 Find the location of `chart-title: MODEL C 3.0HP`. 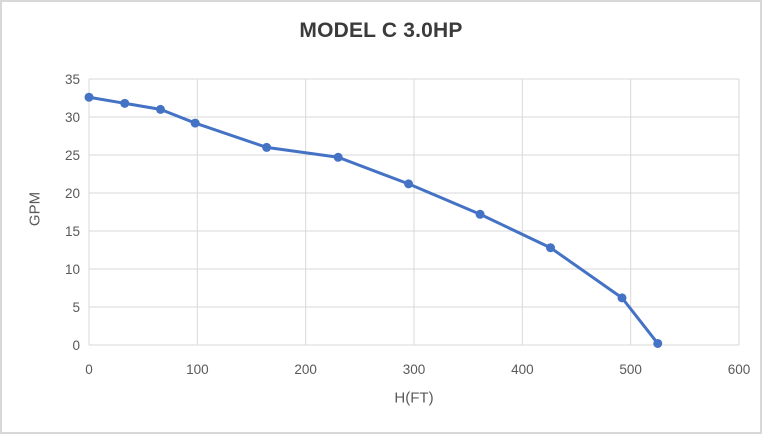

chart-title: MODEL C 3.0HP is located at coordinates (381, 30).